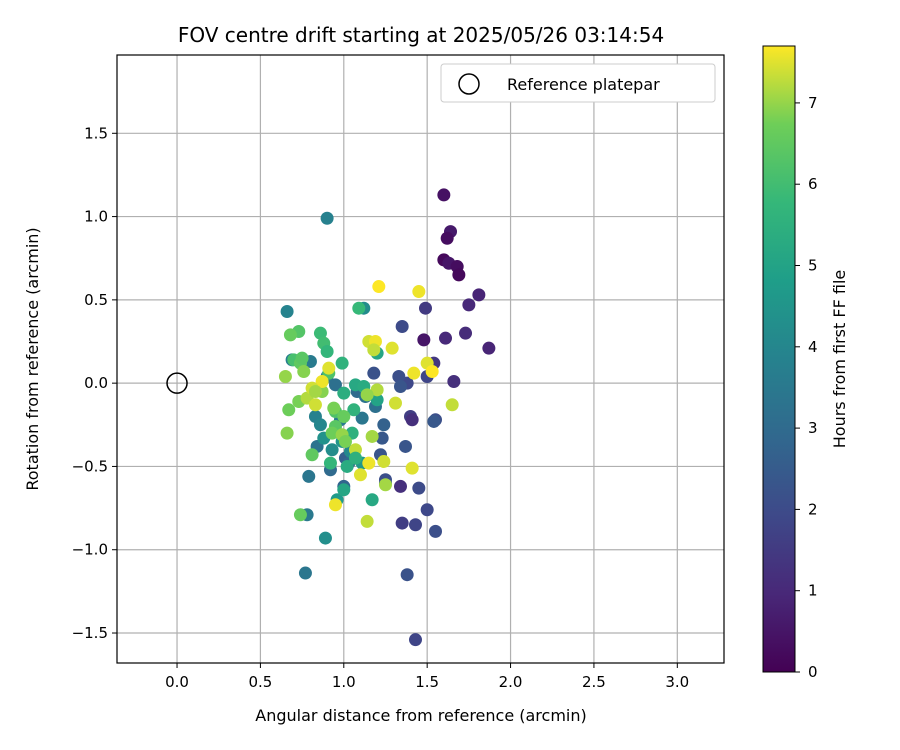  What do you see at coordinates (90, 466) in the screenshot?
I see `y-tick-label: −0.5` at bounding box center [90, 466].